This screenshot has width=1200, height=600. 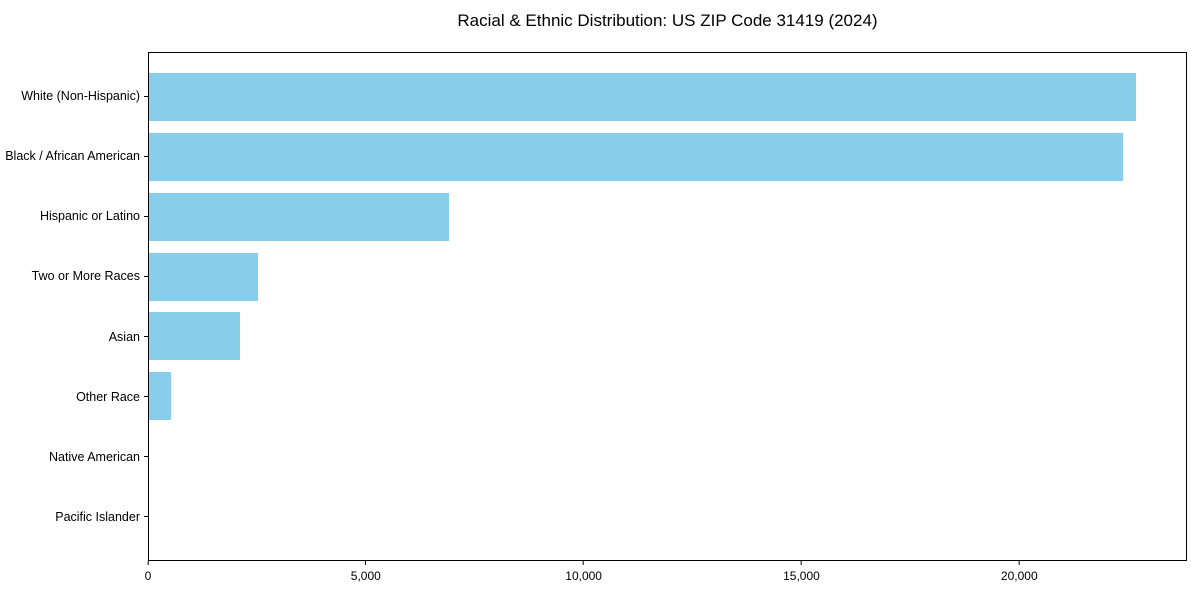 I want to click on y-label-row: Native American, so click(x=74, y=457).